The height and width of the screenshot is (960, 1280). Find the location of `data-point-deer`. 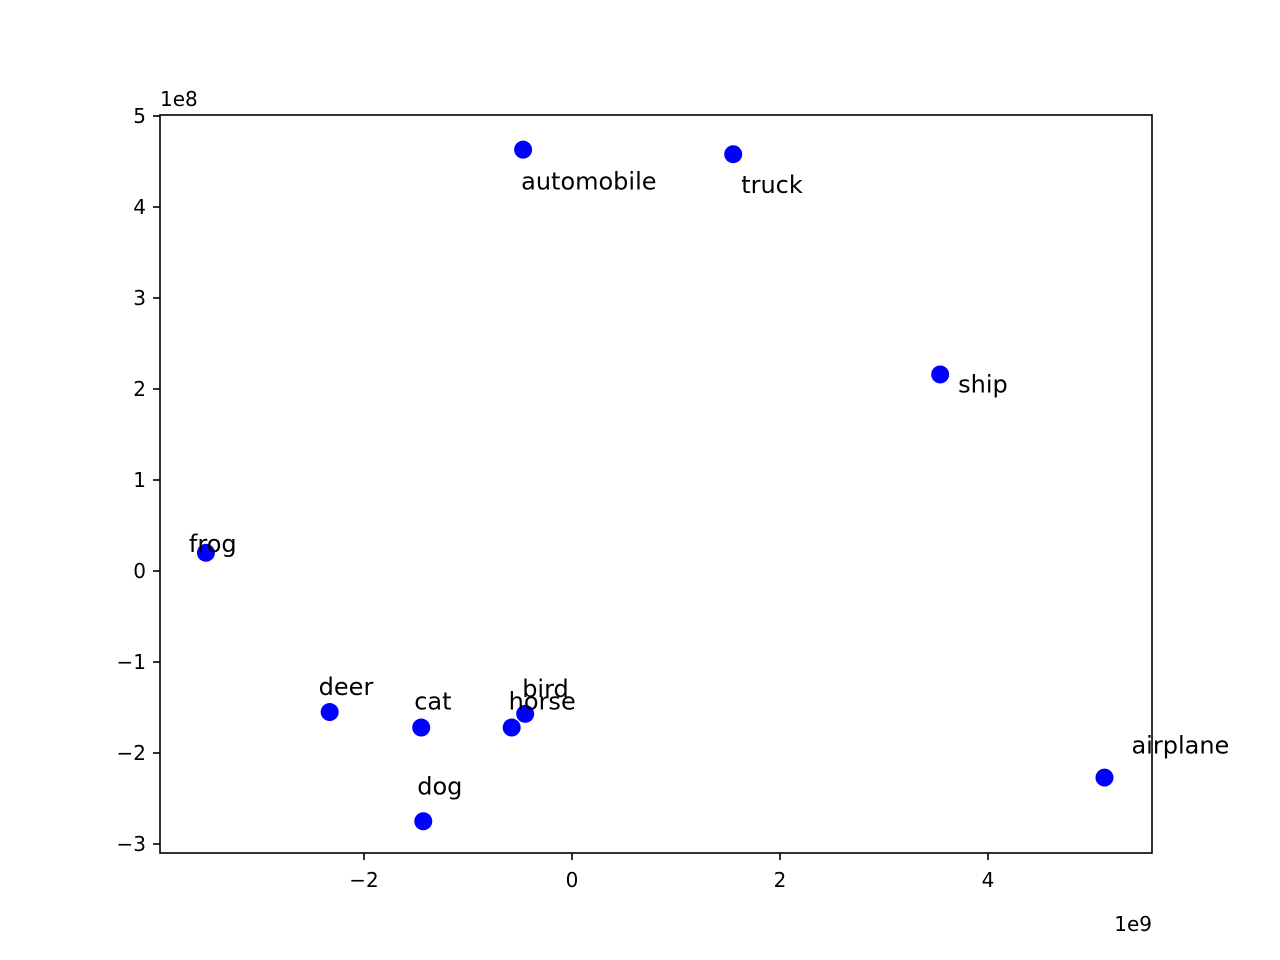

data-point-deer is located at coordinates (329, 712).